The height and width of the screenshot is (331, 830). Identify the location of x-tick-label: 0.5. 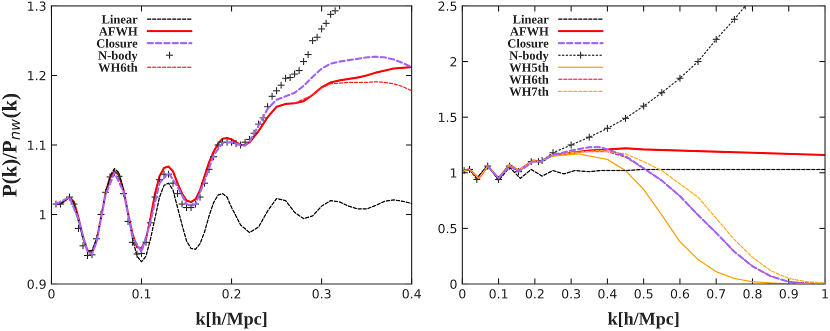
(643, 294).